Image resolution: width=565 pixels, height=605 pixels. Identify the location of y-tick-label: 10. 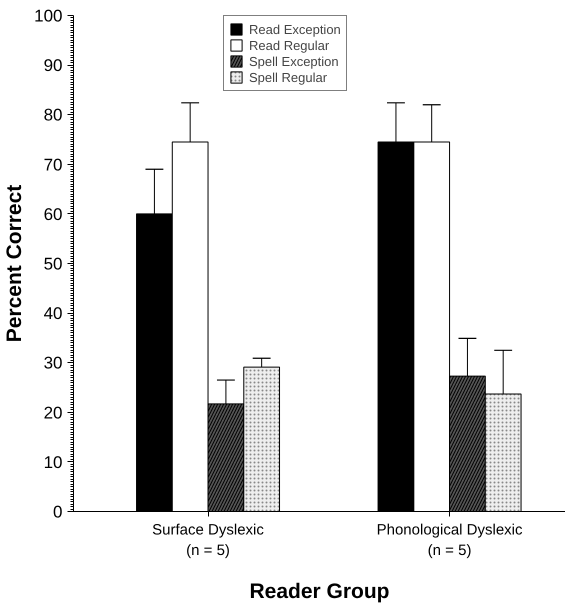
(53, 462).